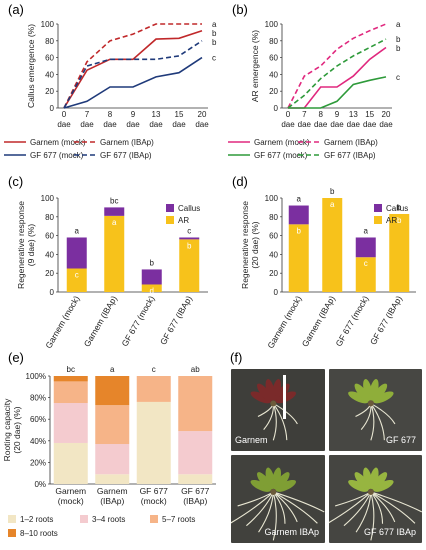  Describe the element at coordinates (299, 230) in the screenshot. I see `bar-inner-letter: b` at that location.